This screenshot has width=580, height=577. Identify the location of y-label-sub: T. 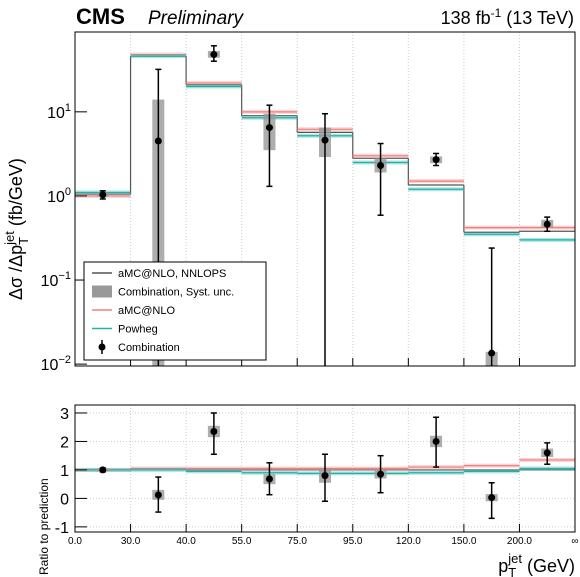
(23, 241).